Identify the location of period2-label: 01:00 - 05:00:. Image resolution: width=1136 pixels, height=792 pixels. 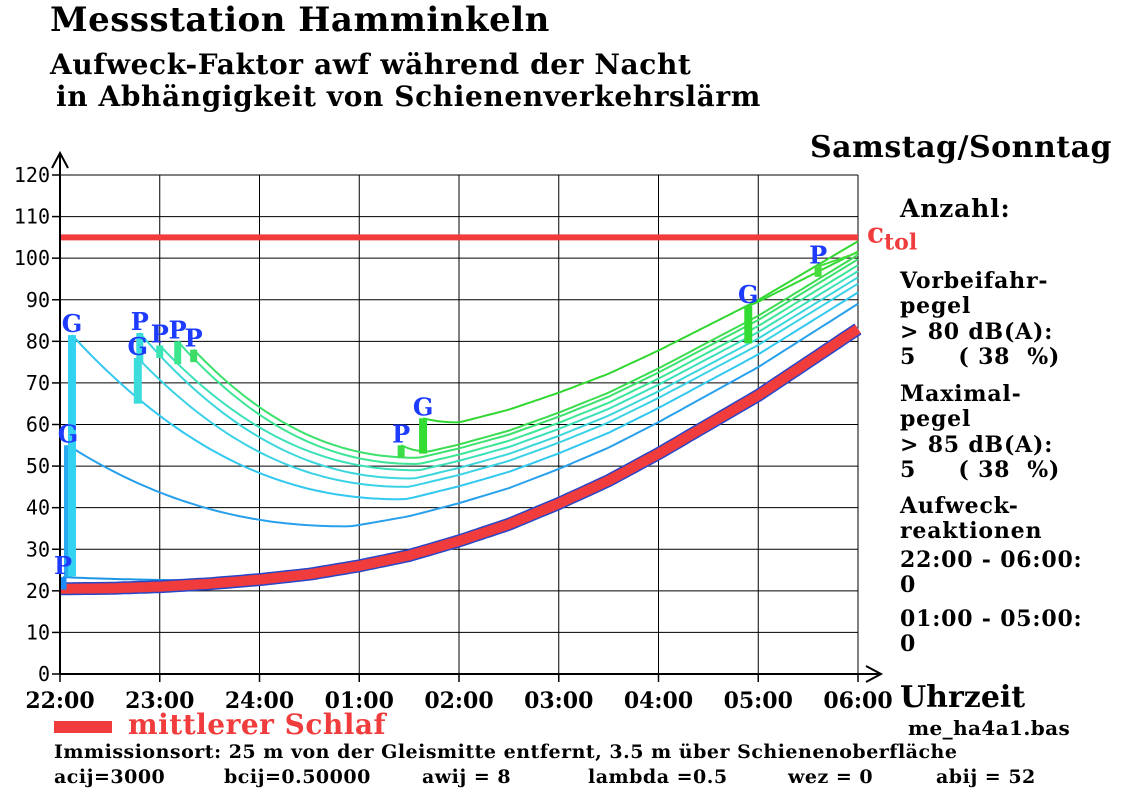
(991, 619).